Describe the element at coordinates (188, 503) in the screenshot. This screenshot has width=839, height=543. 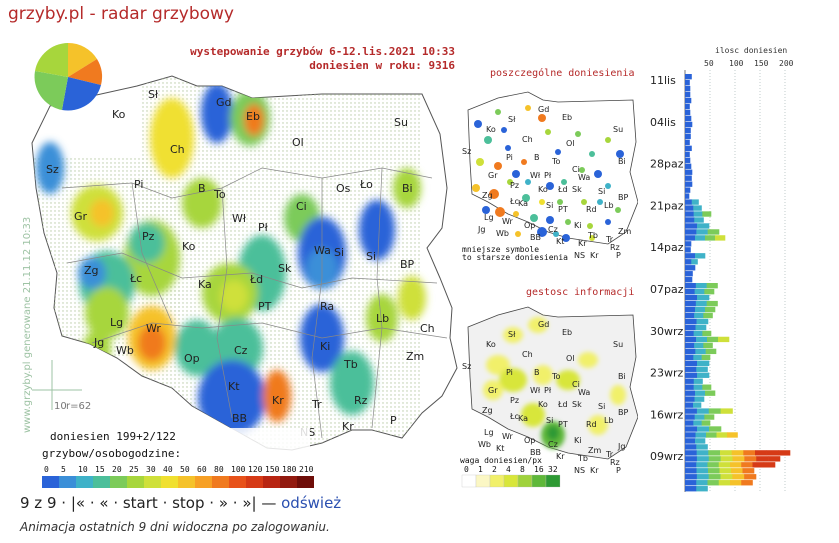
I see `stop-link: stop` at that location.